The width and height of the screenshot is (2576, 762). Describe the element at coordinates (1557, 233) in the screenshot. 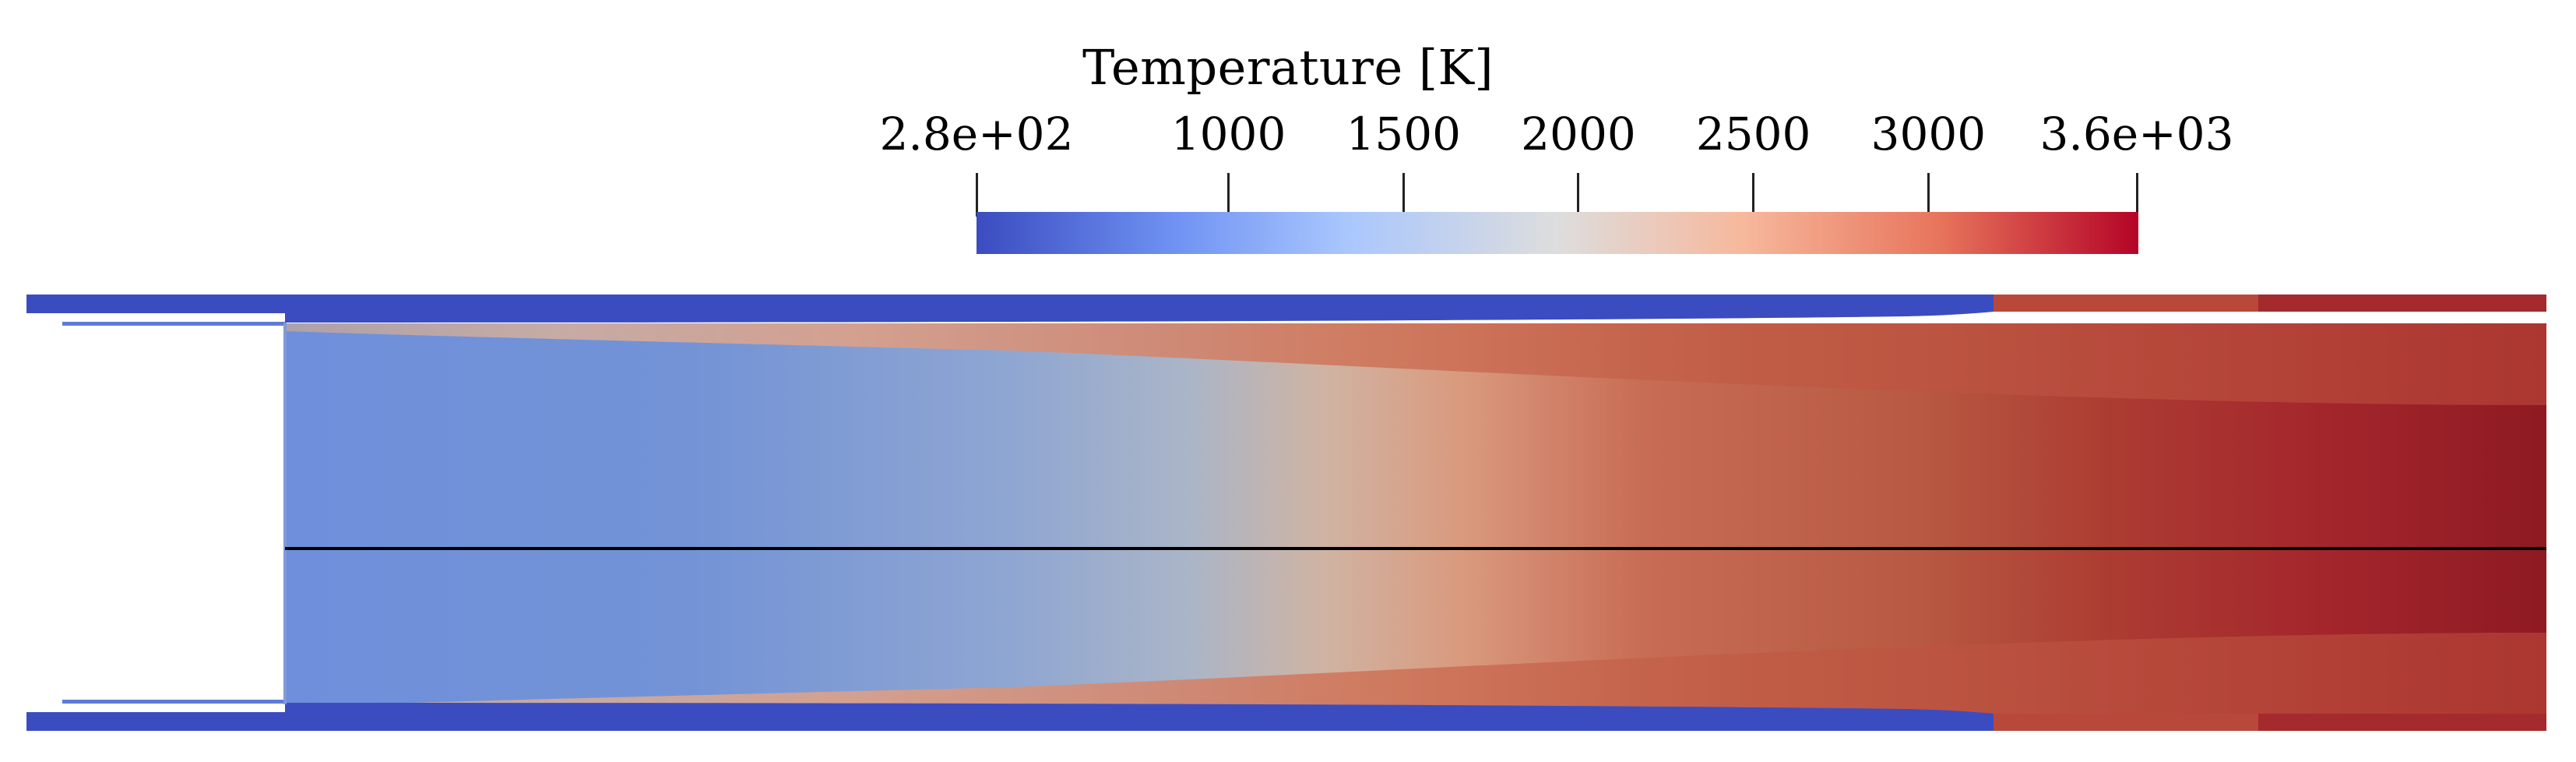

I see `colorbar` at that location.